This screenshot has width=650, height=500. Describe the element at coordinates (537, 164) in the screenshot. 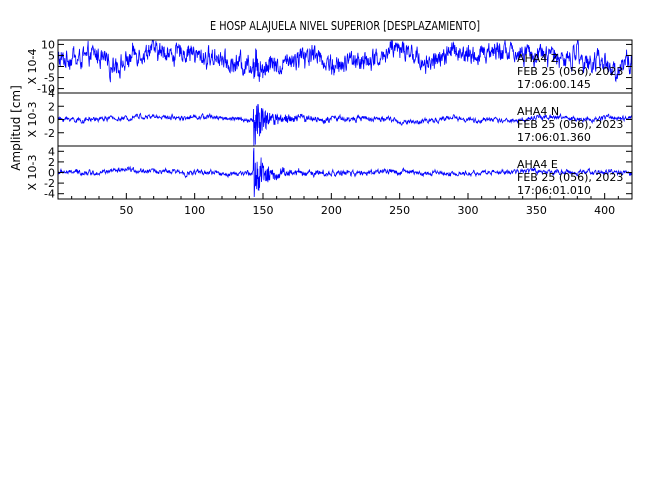

I see `channel-label: AHA4 E` at that location.